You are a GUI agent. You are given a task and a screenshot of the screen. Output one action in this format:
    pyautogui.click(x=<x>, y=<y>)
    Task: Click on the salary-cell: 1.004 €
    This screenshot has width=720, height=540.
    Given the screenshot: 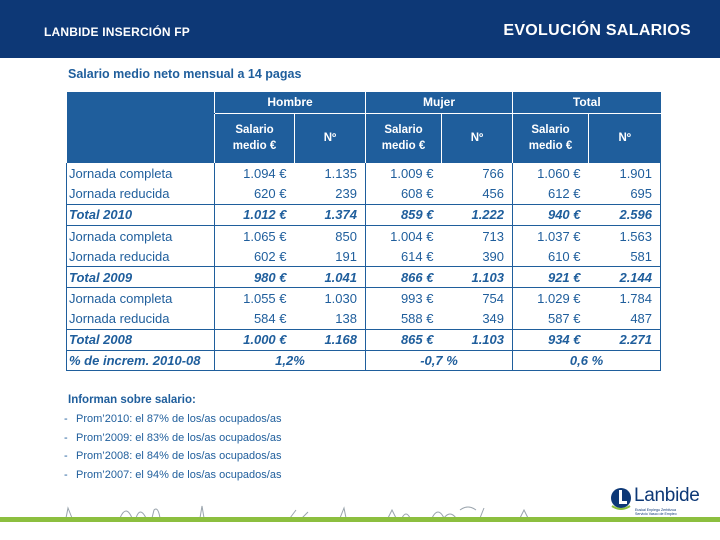 What is the action you would take?
    pyautogui.click(x=403, y=236)
    